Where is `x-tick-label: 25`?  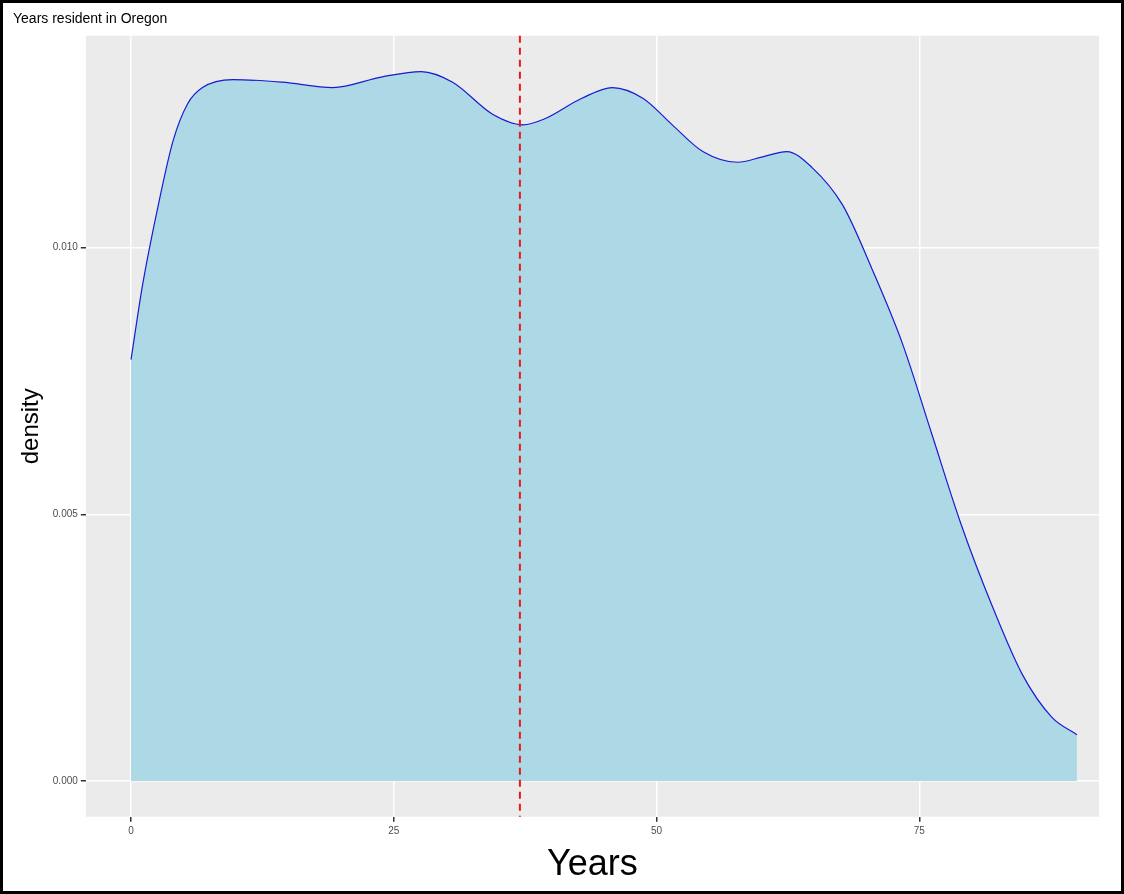
x-tick-label: 25 is located at coordinates (394, 830).